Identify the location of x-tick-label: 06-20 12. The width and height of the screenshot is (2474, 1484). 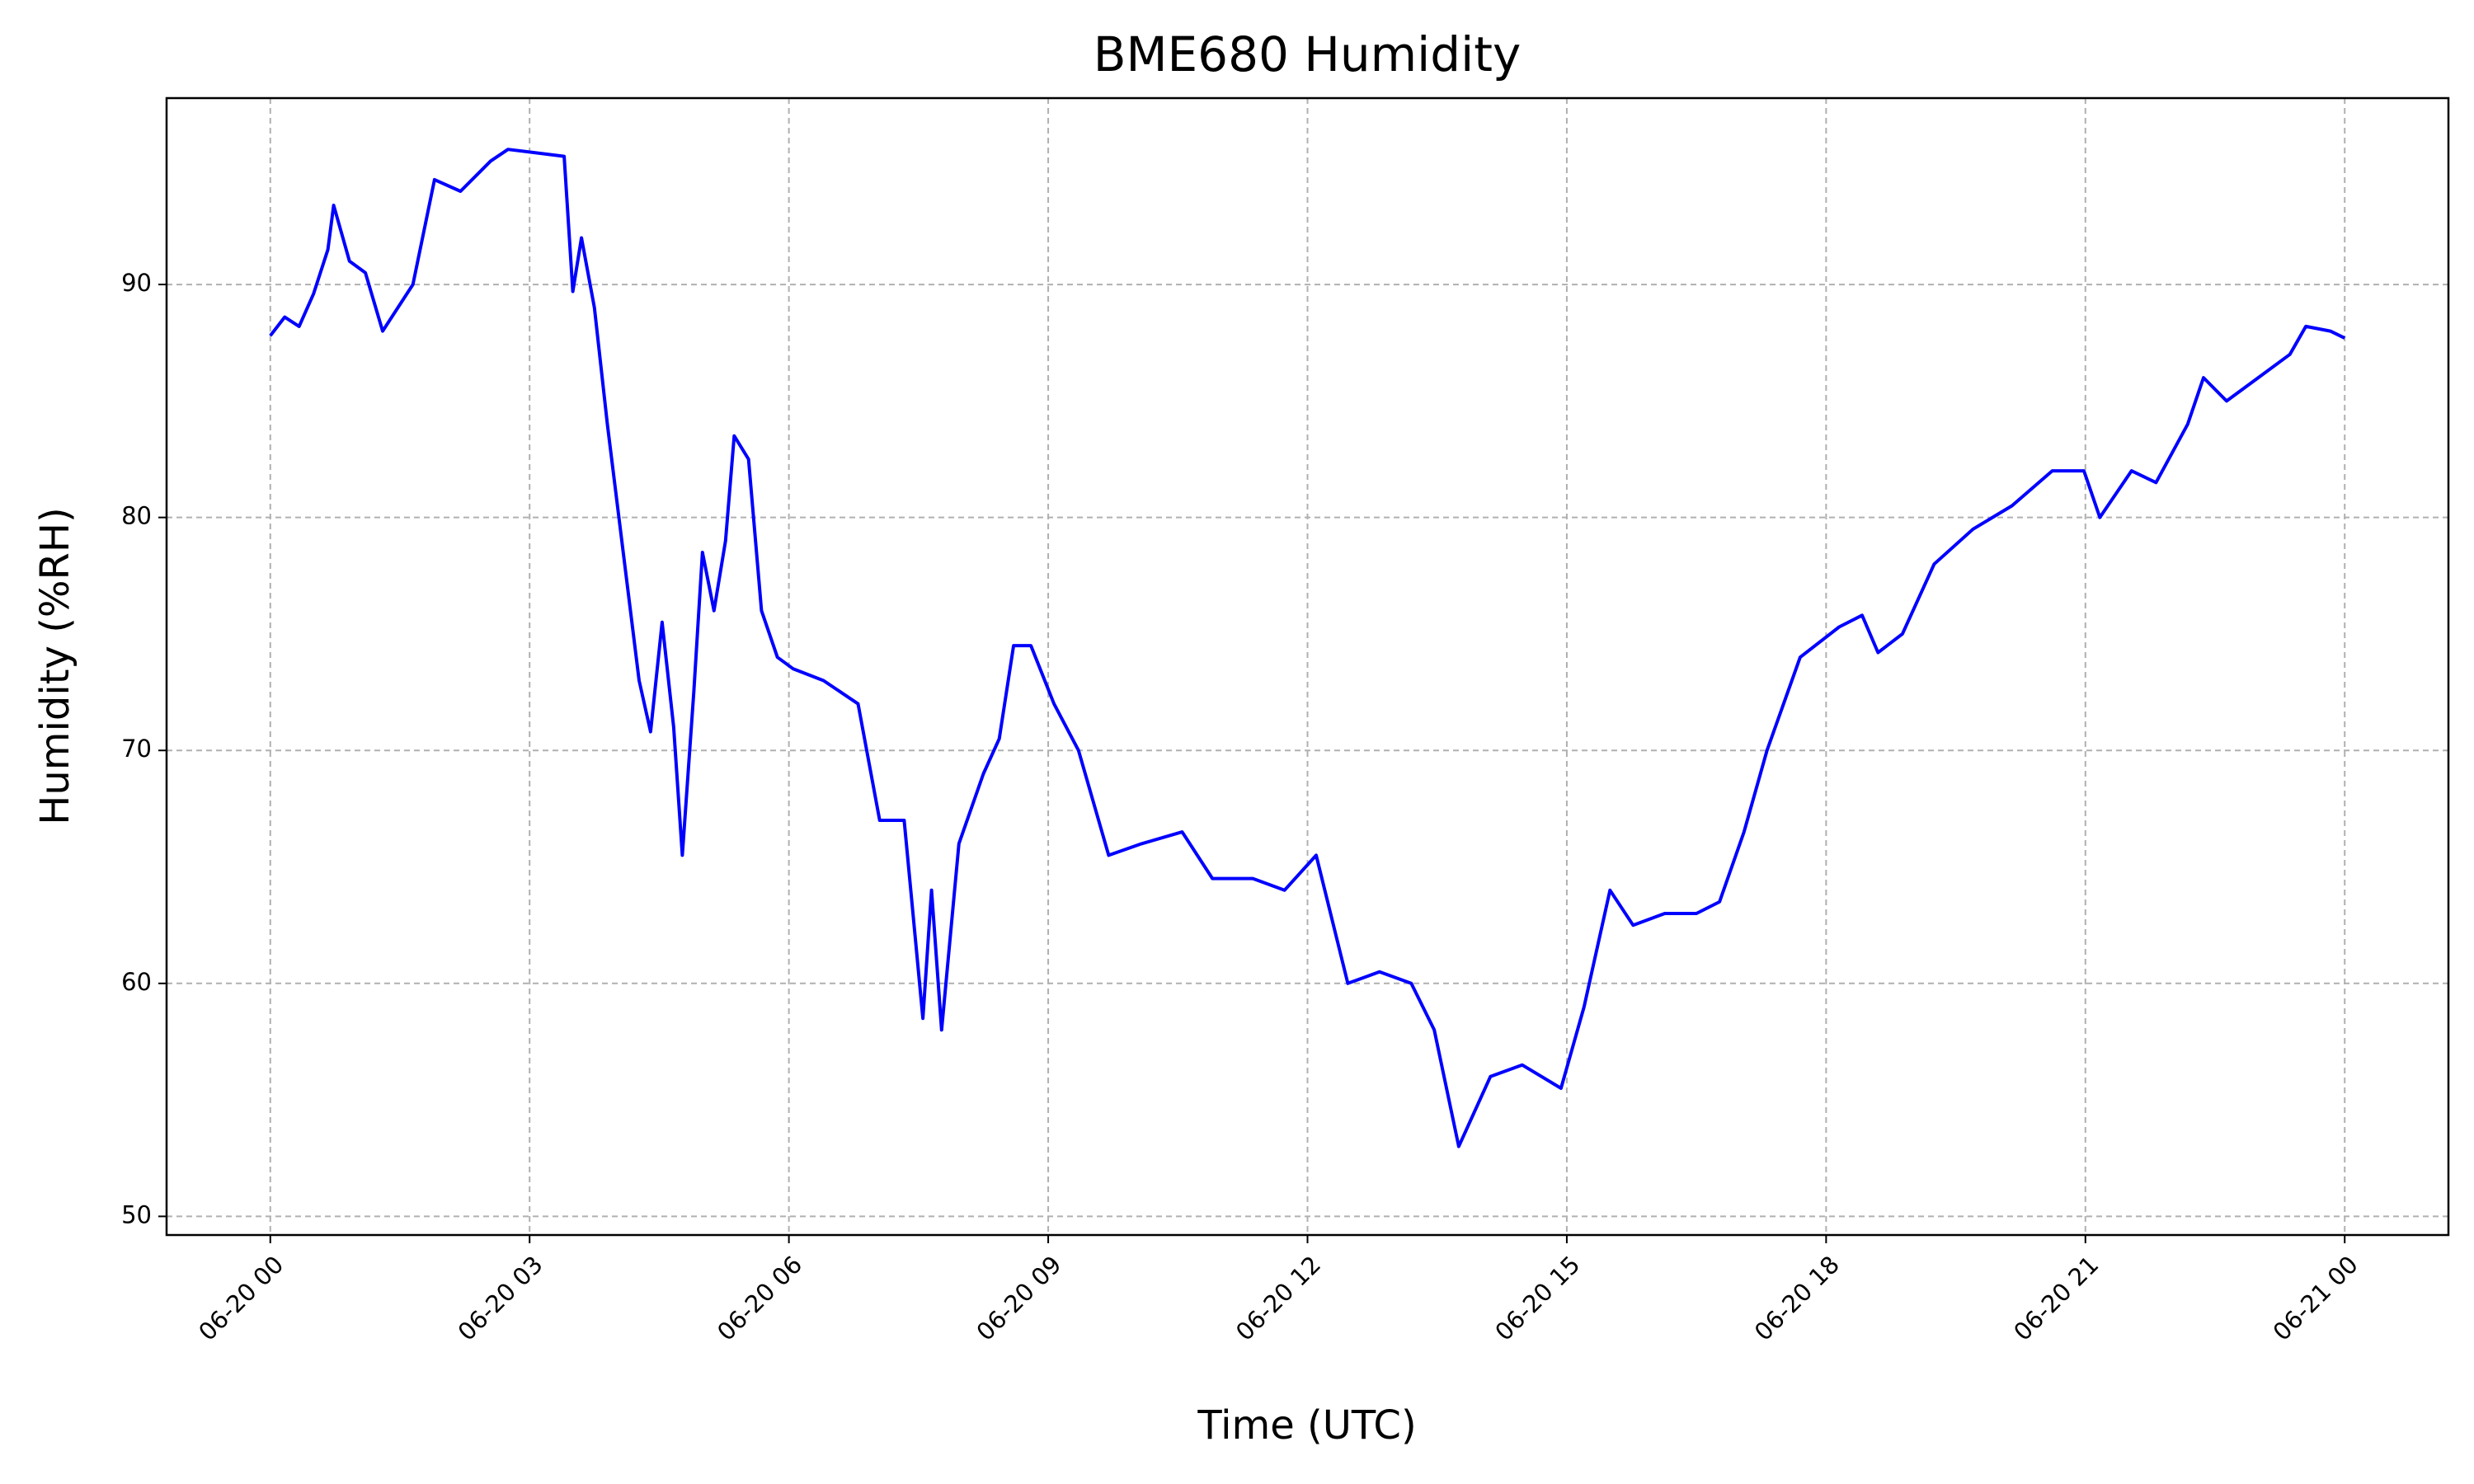
(1278, 1298).